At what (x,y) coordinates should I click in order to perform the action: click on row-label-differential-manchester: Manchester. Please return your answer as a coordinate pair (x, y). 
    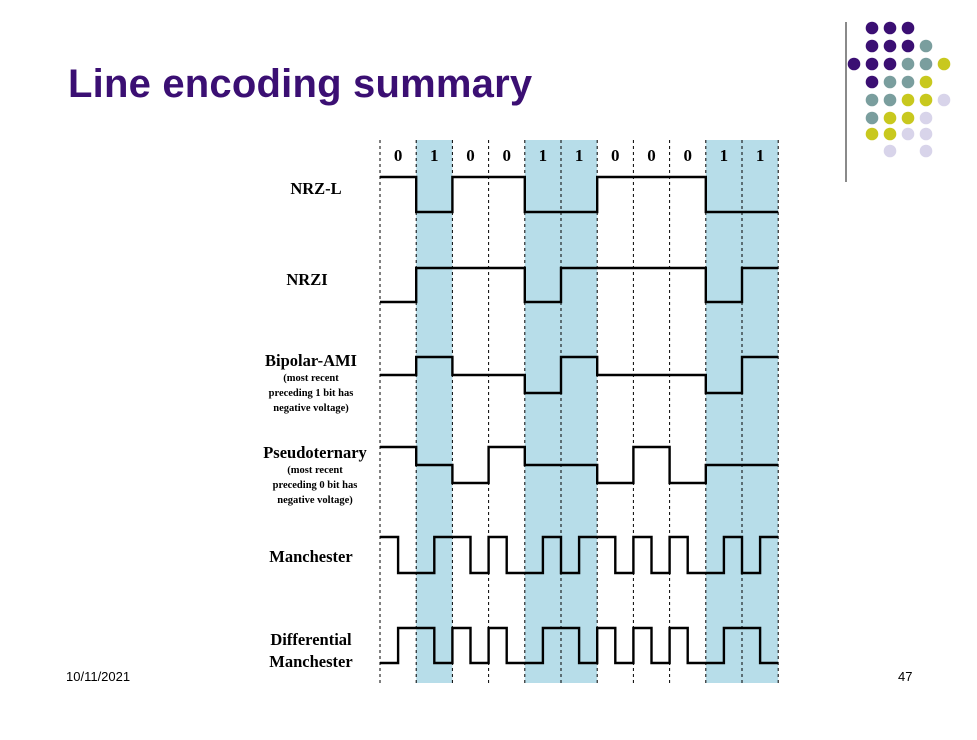
    Looking at the image, I should click on (310, 661).